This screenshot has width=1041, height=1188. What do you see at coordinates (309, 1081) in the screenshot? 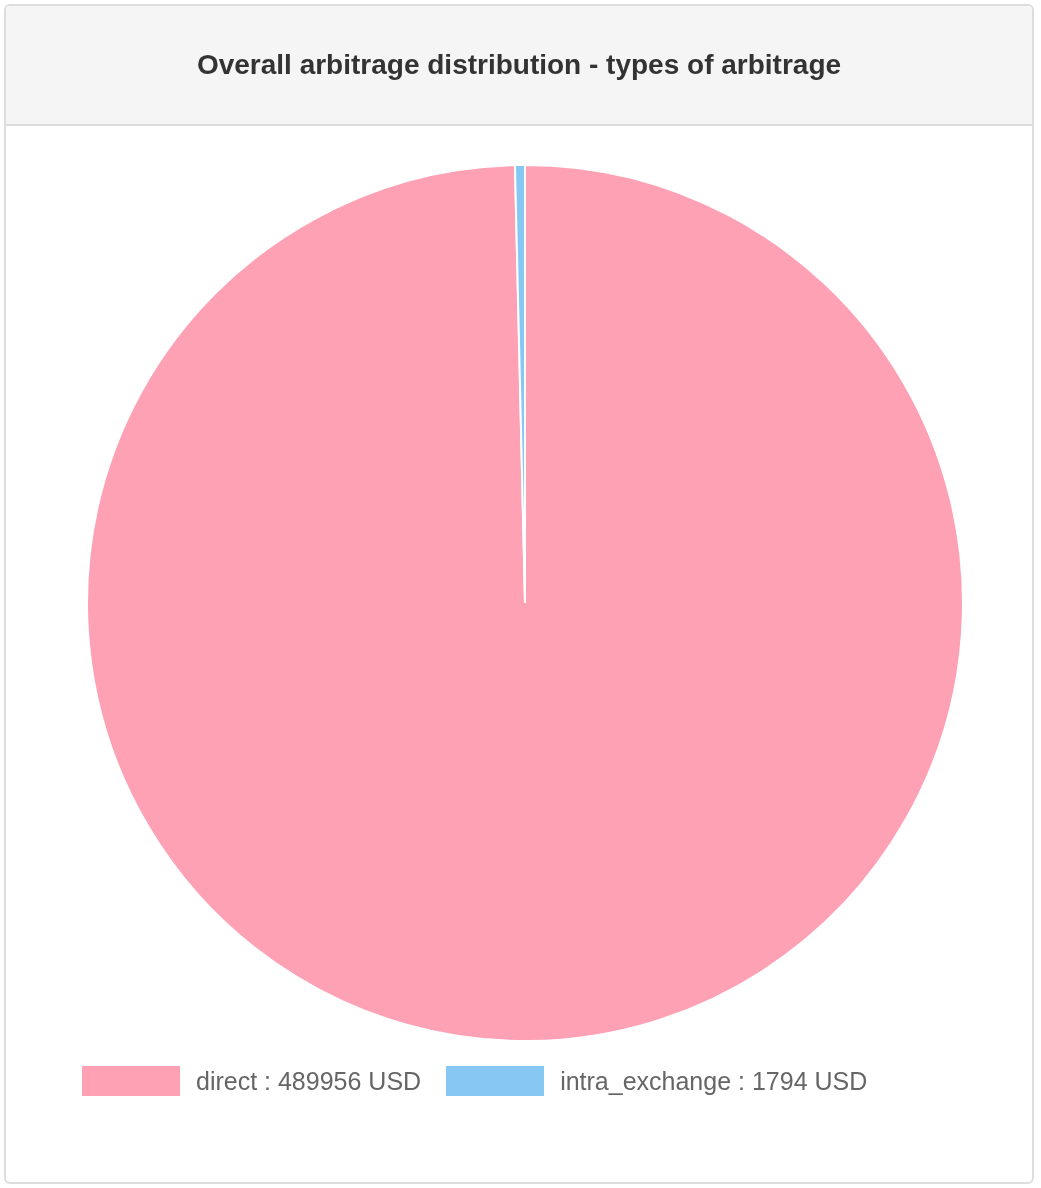
I see `slice-label: direct : 489956 USD` at bounding box center [309, 1081].